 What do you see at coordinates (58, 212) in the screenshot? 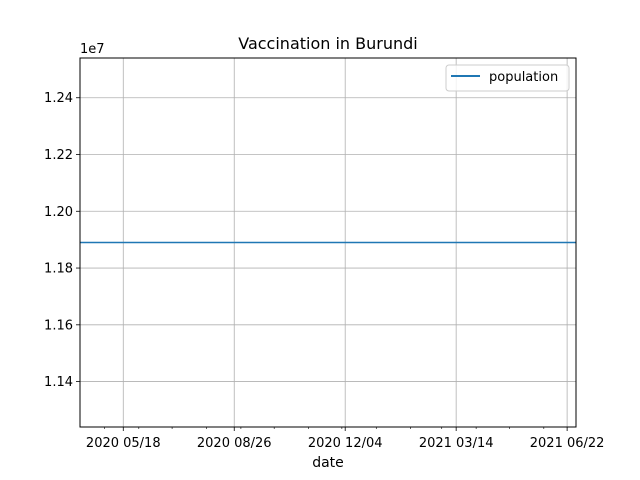
I see `y-tick-label: 1.20` at bounding box center [58, 212].